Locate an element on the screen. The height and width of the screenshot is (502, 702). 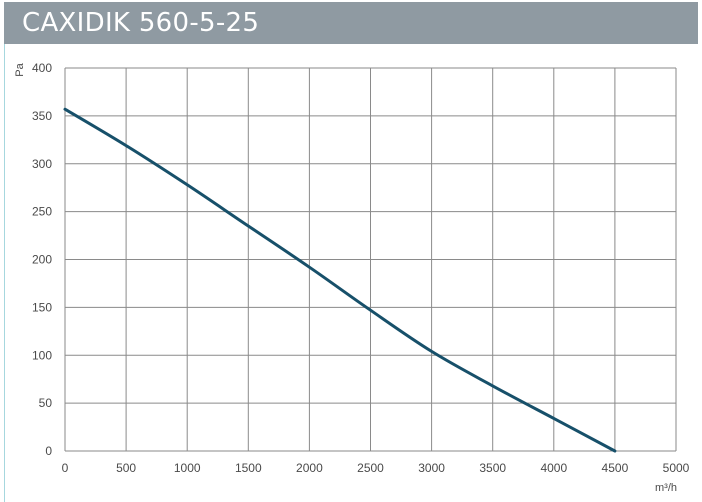
y-tick-label: 250 is located at coordinates (42, 212).